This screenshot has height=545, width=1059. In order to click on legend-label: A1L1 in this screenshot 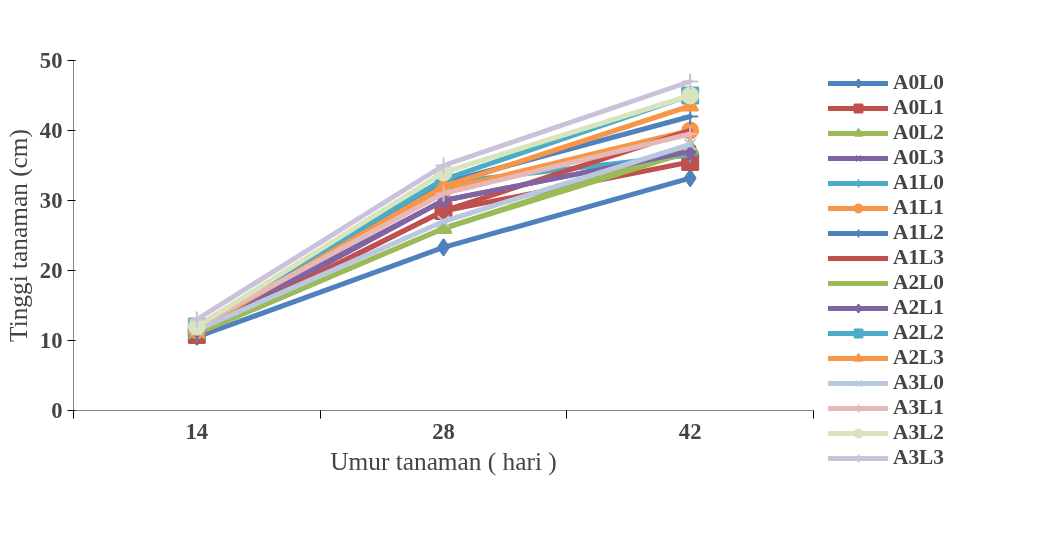, I will do `click(918, 207)`.